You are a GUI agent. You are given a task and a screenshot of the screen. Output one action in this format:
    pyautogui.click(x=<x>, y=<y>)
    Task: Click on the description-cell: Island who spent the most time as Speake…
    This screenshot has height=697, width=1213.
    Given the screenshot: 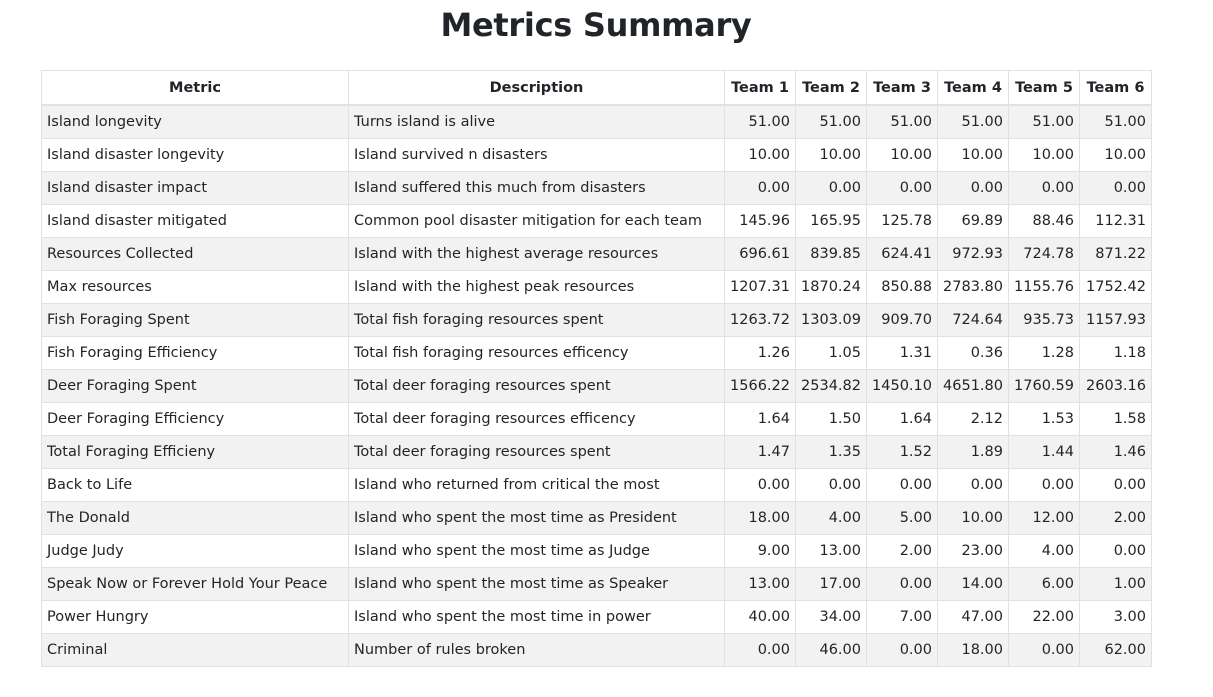 What is the action you would take?
    pyautogui.click(x=536, y=584)
    